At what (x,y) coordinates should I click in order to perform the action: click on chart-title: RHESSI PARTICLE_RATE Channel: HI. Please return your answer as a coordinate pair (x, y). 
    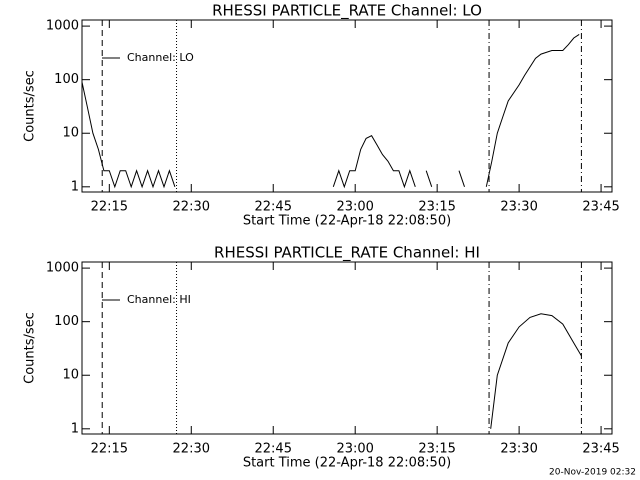
    Looking at the image, I should click on (347, 253).